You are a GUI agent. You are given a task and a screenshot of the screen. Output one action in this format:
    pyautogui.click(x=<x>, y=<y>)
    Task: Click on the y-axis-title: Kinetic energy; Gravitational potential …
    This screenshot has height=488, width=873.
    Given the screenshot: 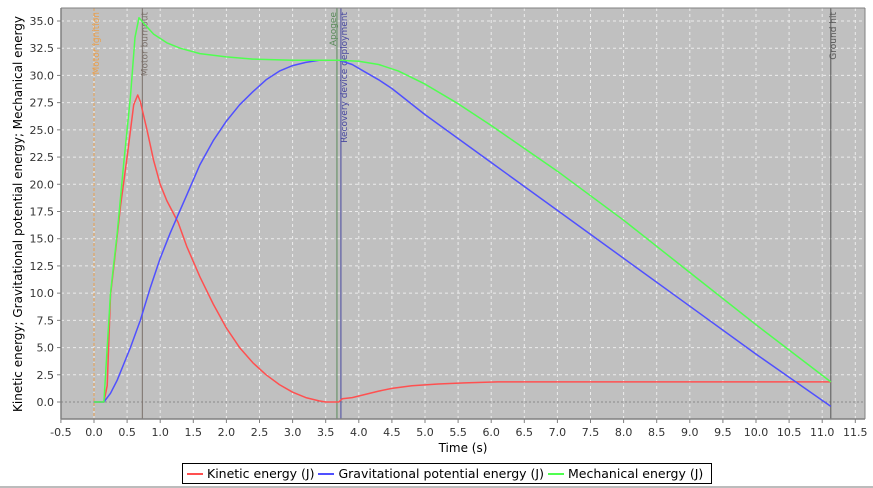 What is the action you would take?
    pyautogui.click(x=18, y=214)
    